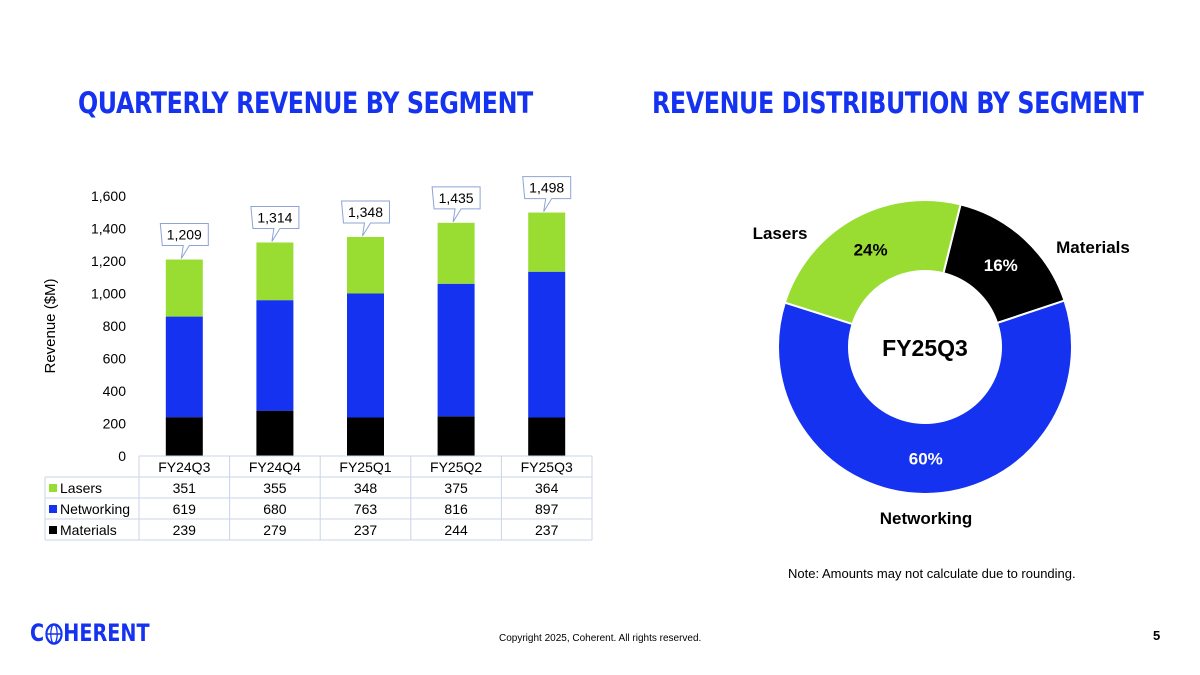 This screenshot has width=1200, height=675. What do you see at coordinates (115, 359) in the screenshot?
I see `y-tick-label: 600` at bounding box center [115, 359].